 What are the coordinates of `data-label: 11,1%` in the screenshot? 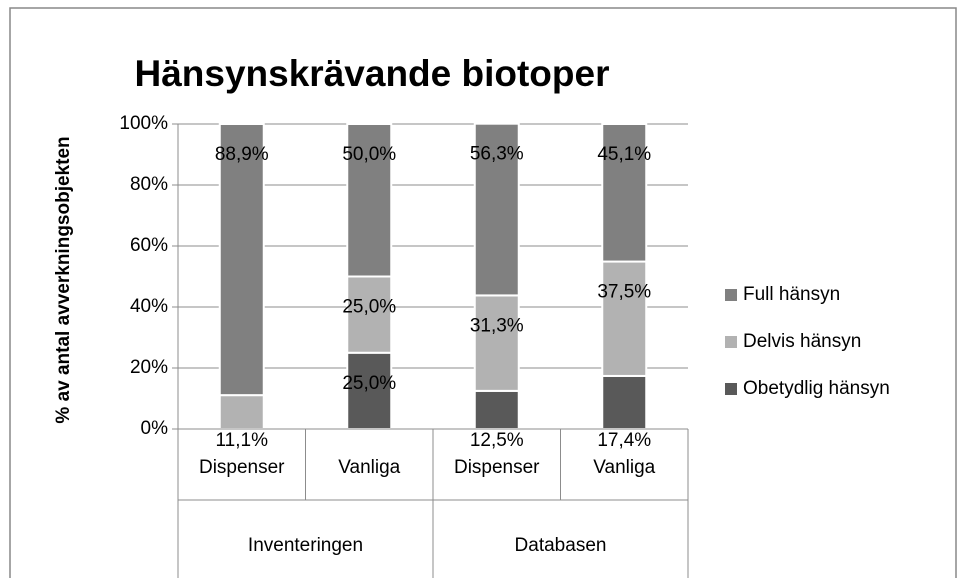 It's located at (242, 440).